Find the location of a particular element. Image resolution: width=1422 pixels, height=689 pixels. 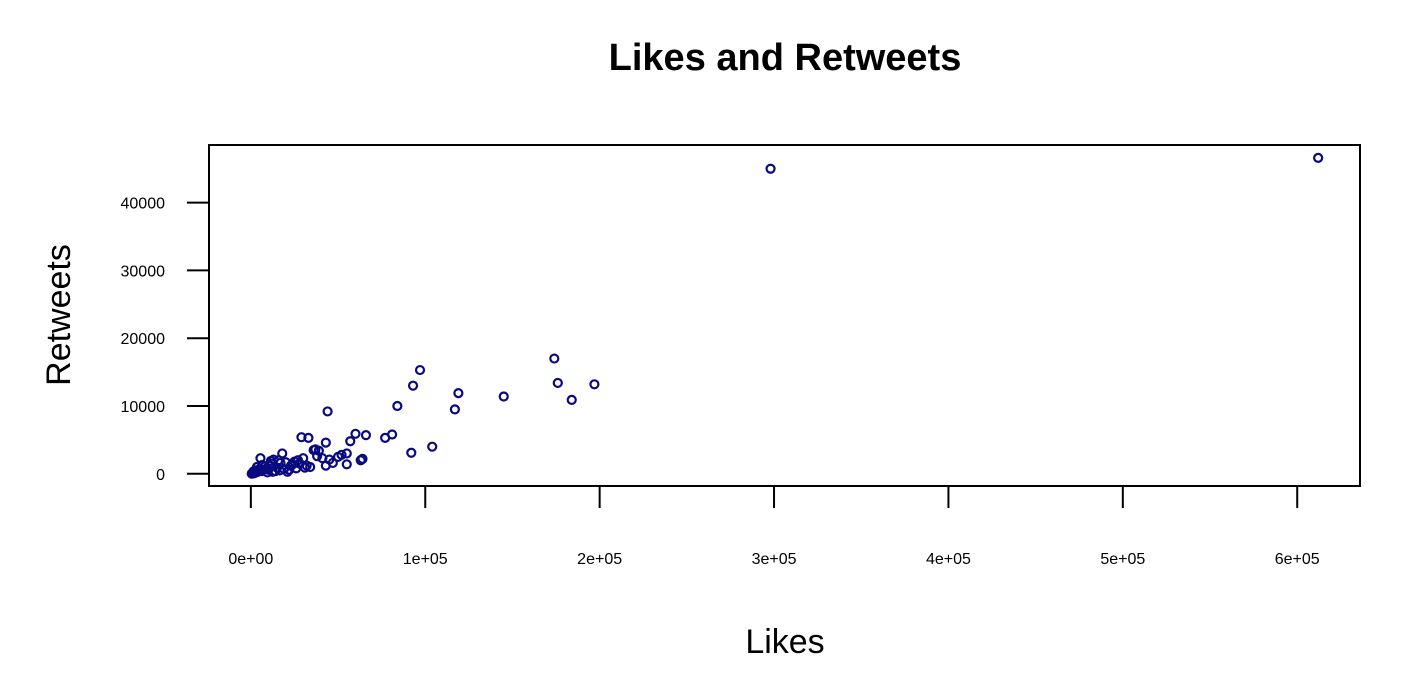

y-tick-label: 20000 is located at coordinates (143, 339).